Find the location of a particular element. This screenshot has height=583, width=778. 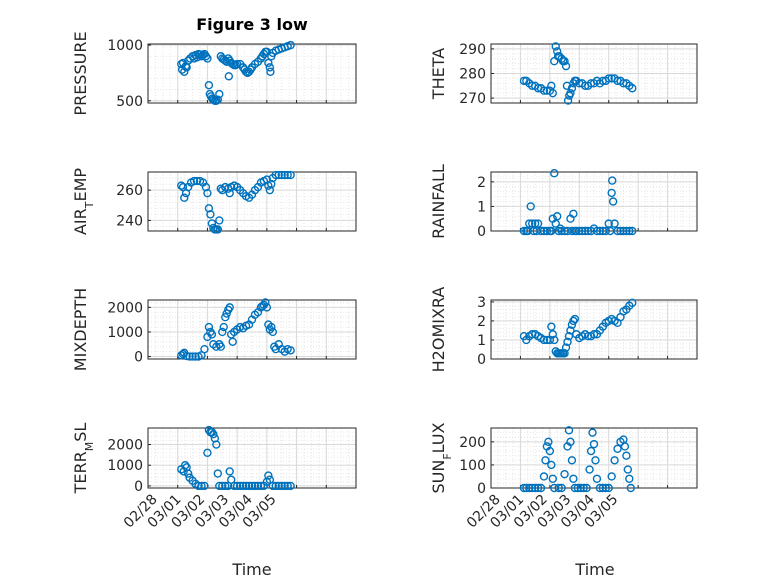

y-tick-label: 280 is located at coordinates (472, 75).